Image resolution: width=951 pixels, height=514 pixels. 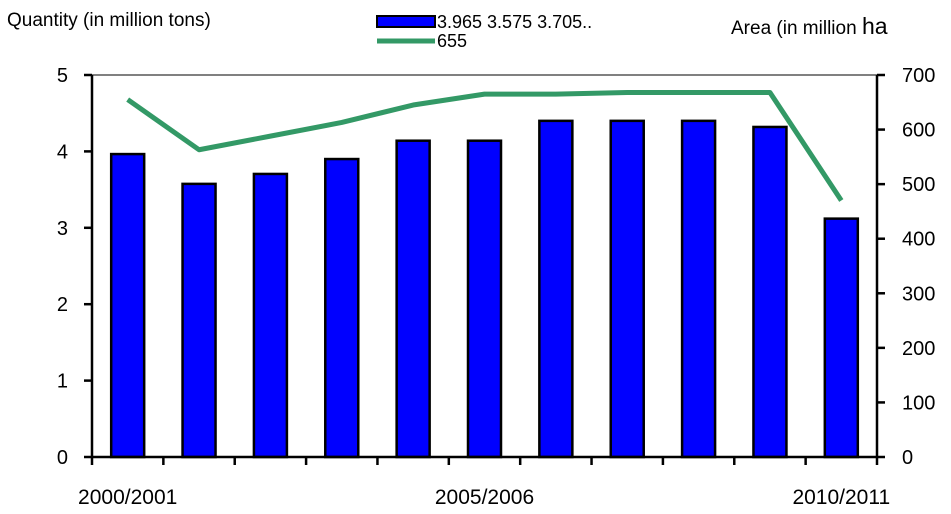 I want to click on right-tick-label: 400, so click(x=918, y=240).